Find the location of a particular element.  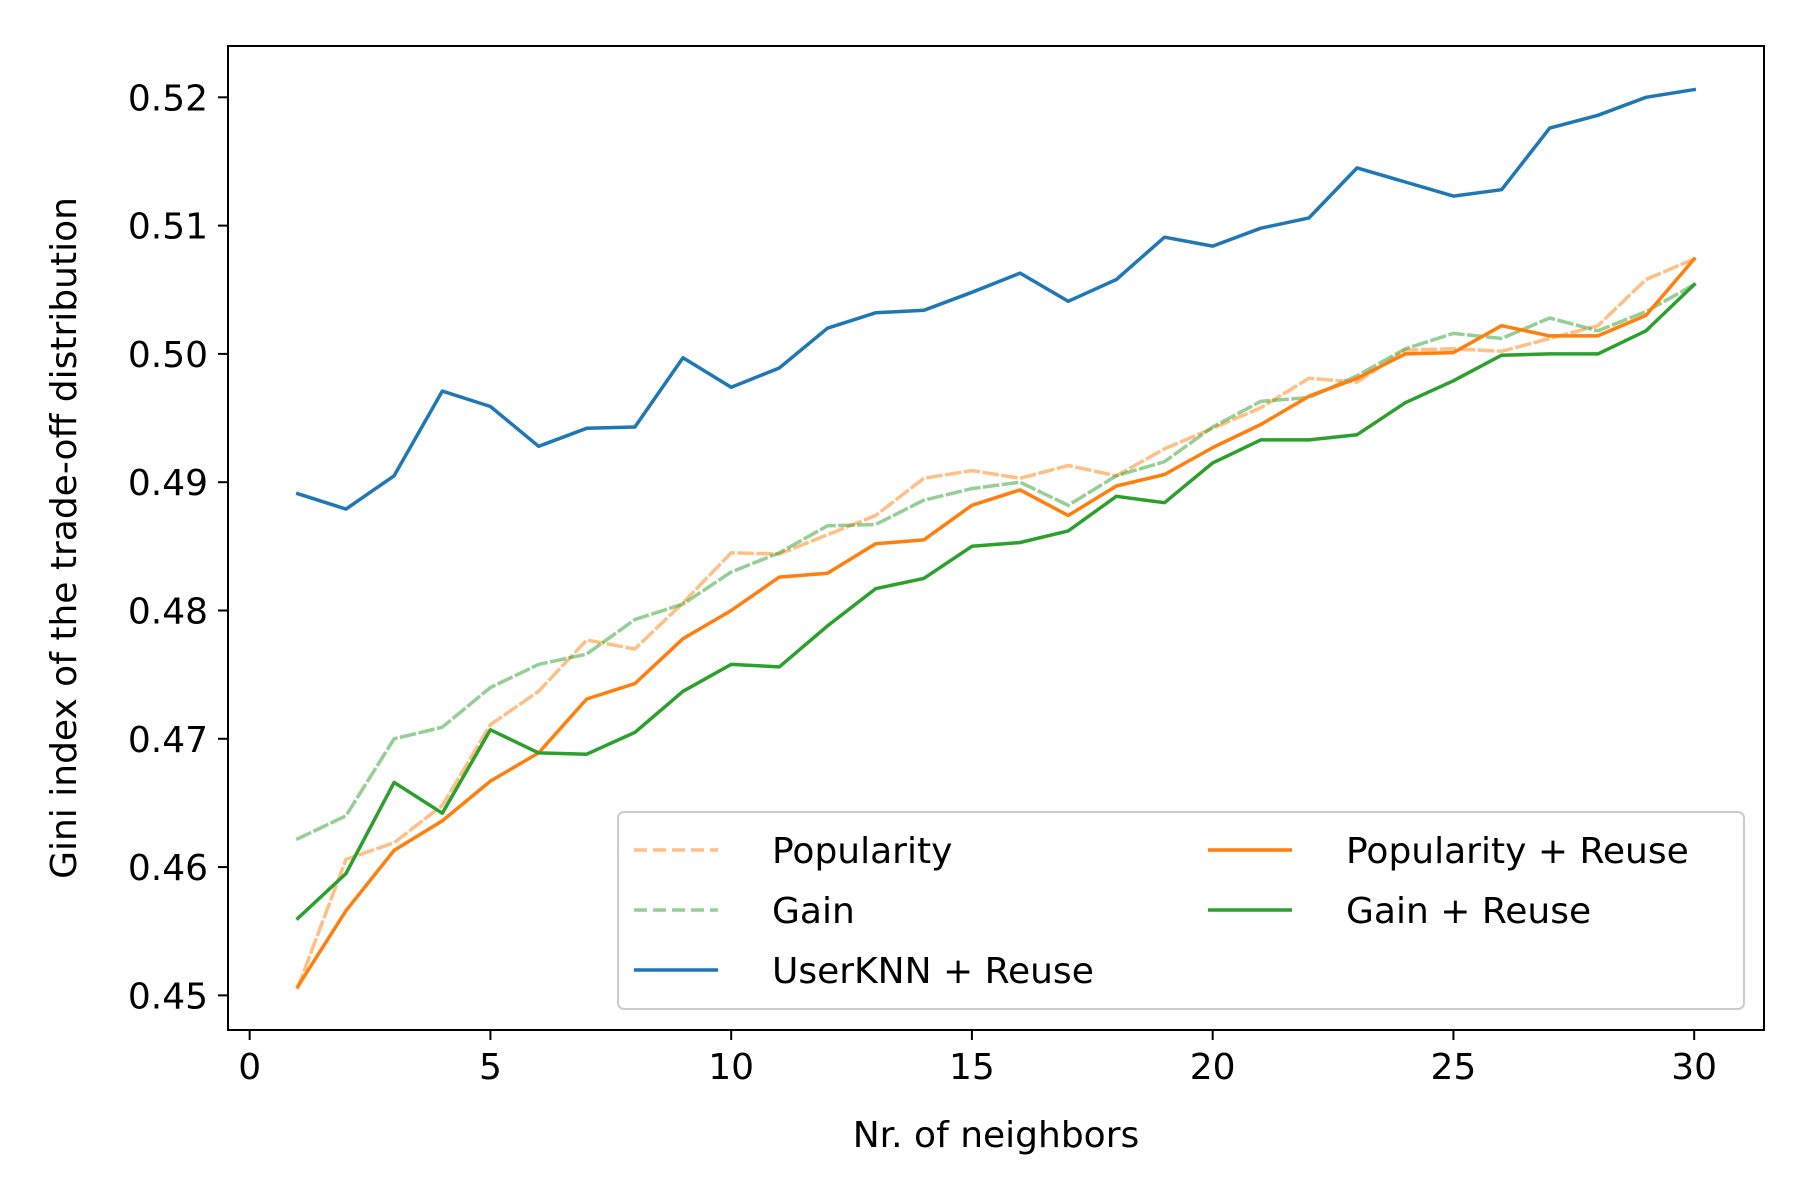

y-tick-label: 0.50 is located at coordinates (168, 355).